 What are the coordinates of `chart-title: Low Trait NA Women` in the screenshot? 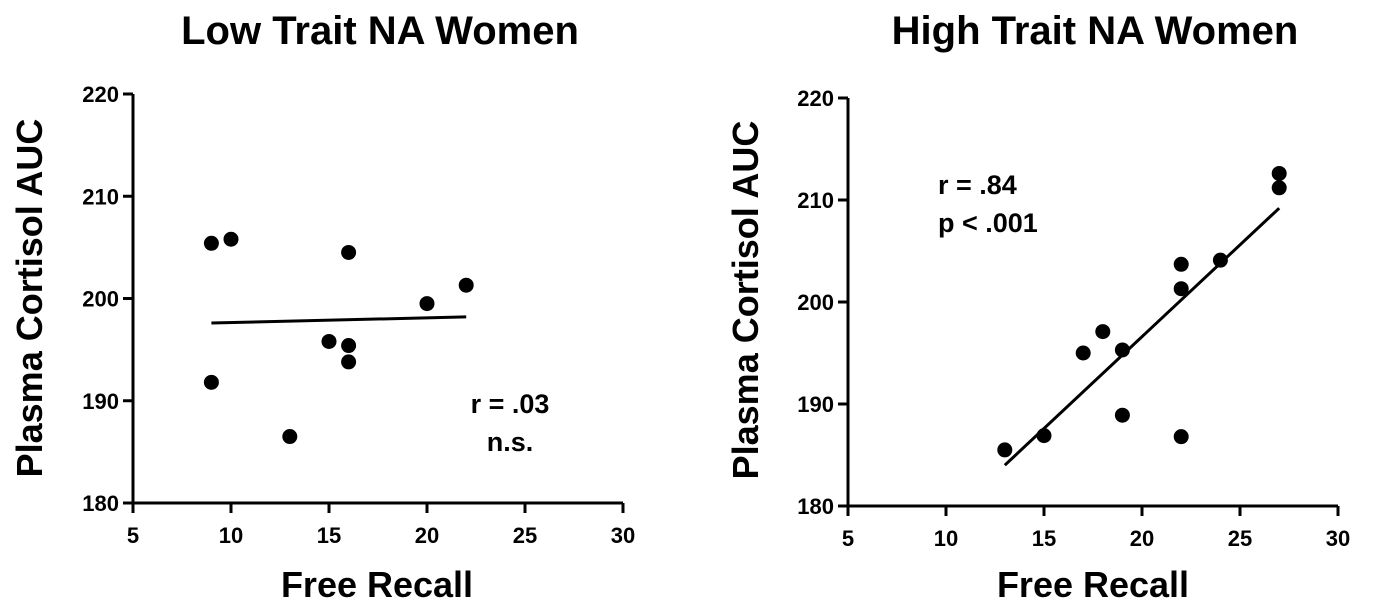 It's located at (380, 31).